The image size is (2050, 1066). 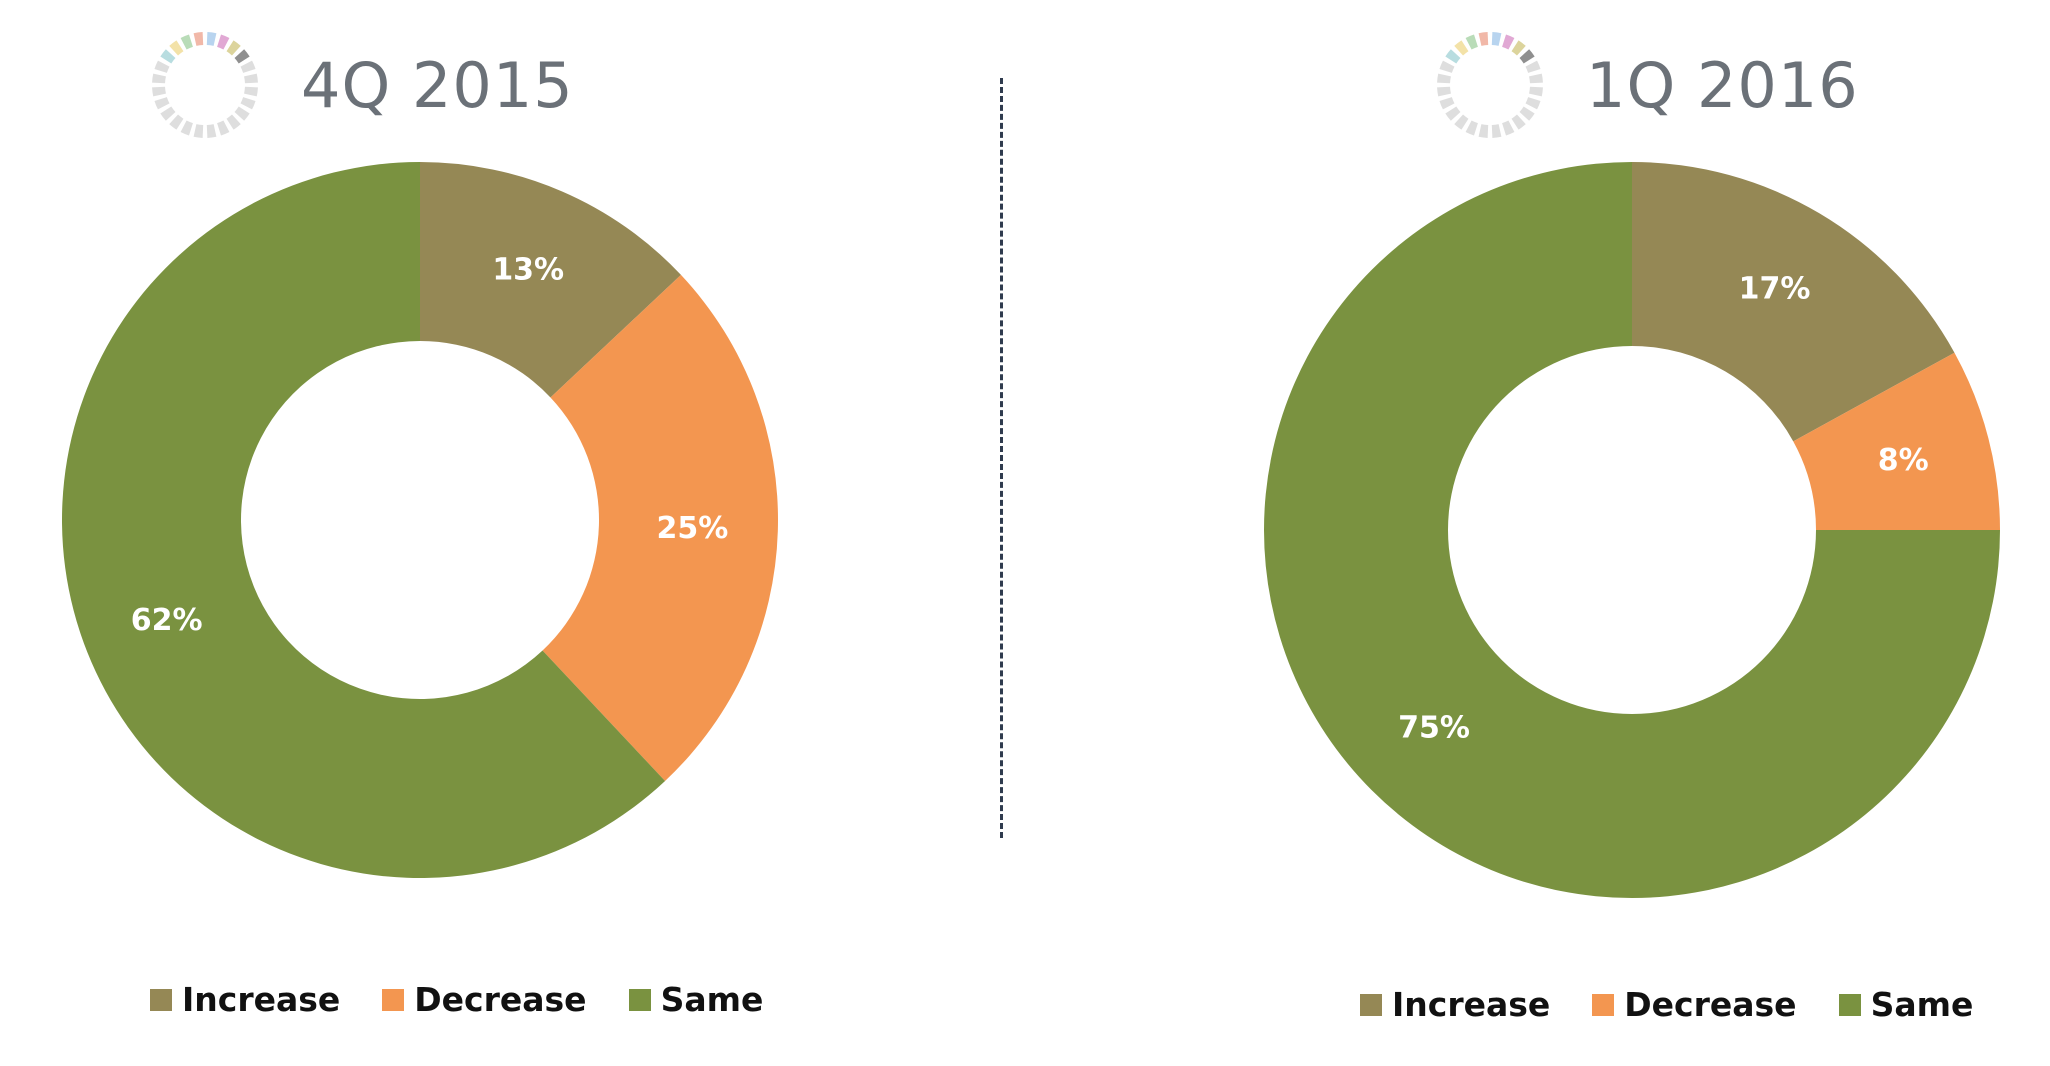 What do you see at coordinates (1434, 727) in the screenshot?
I see `data-label-same: 75%` at bounding box center [1434, 727].